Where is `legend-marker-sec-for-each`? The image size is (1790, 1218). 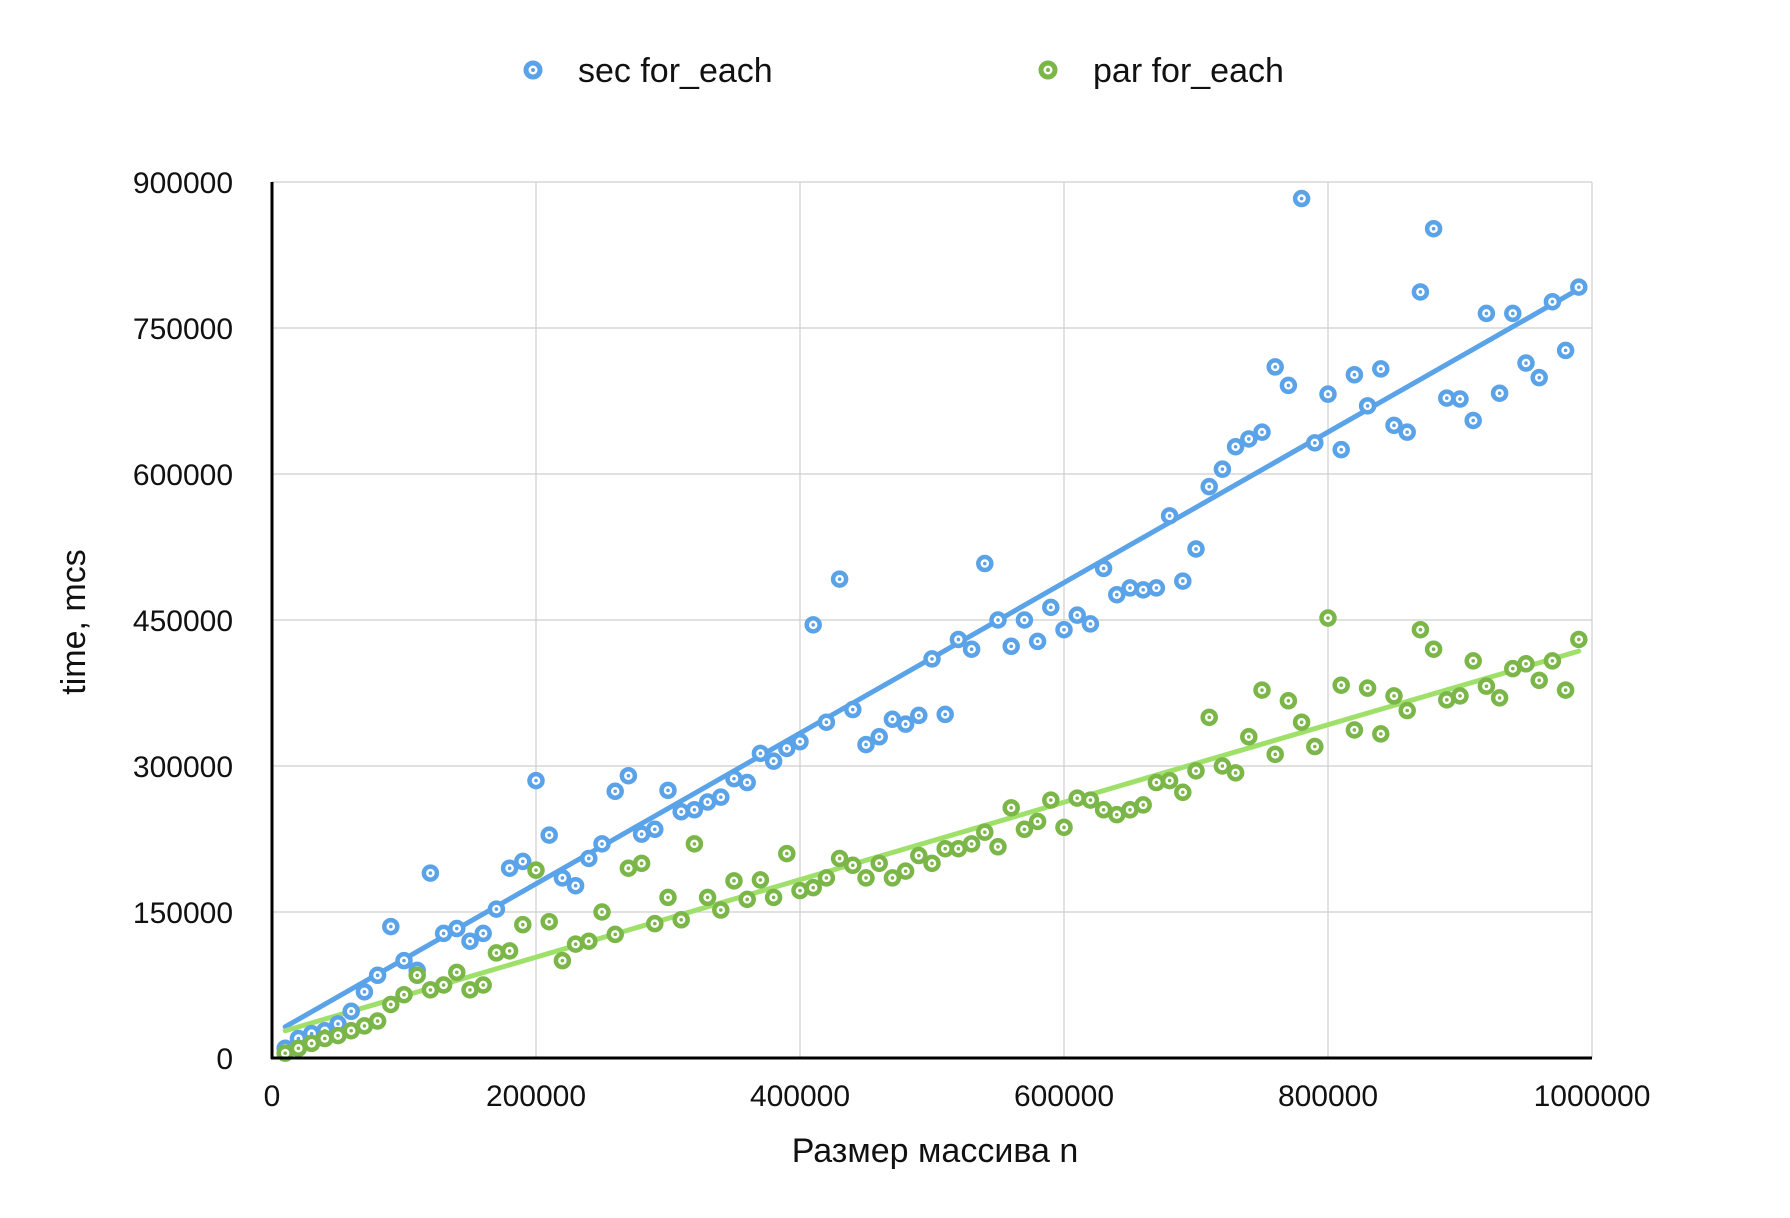 legend-marker-sec-for-each is located at coordinates (533, 70).